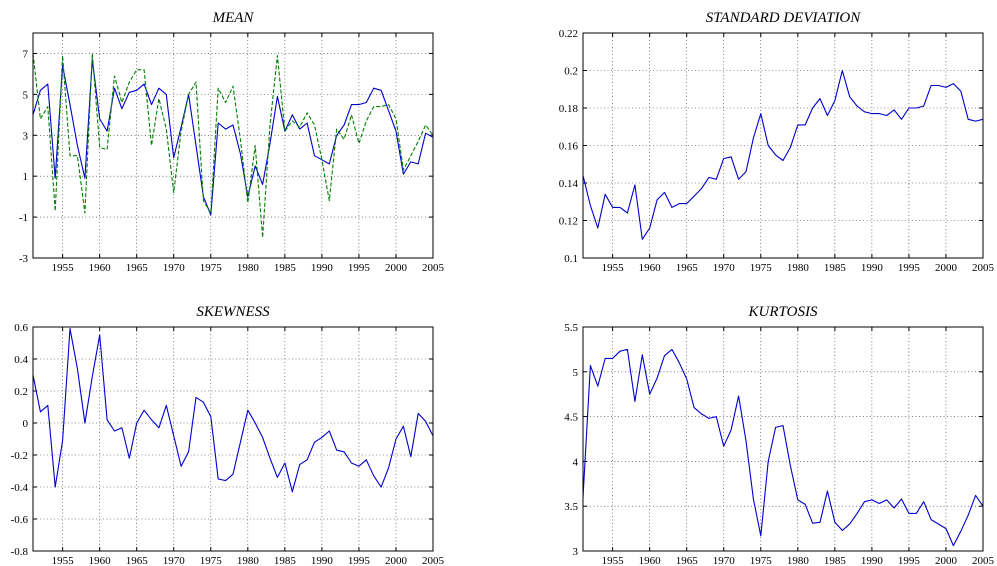 The height and width of the screenshot is (566, 997). What do you see at coordinates (20, 488) in the screenshot?
I see `y-tick-label: -0.4` at bounding box center [20, 488].